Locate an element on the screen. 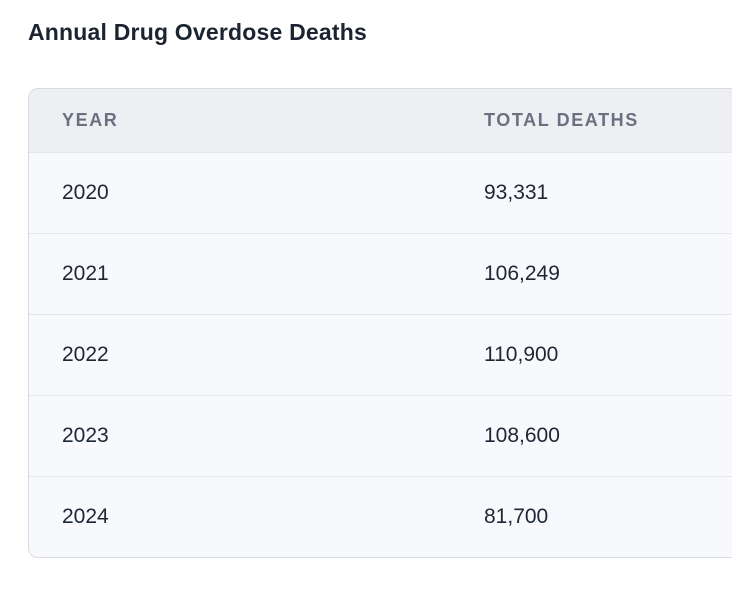 The image size is (732, 594). table-row: 2024 81,700 is located at coordinates (380, 516).